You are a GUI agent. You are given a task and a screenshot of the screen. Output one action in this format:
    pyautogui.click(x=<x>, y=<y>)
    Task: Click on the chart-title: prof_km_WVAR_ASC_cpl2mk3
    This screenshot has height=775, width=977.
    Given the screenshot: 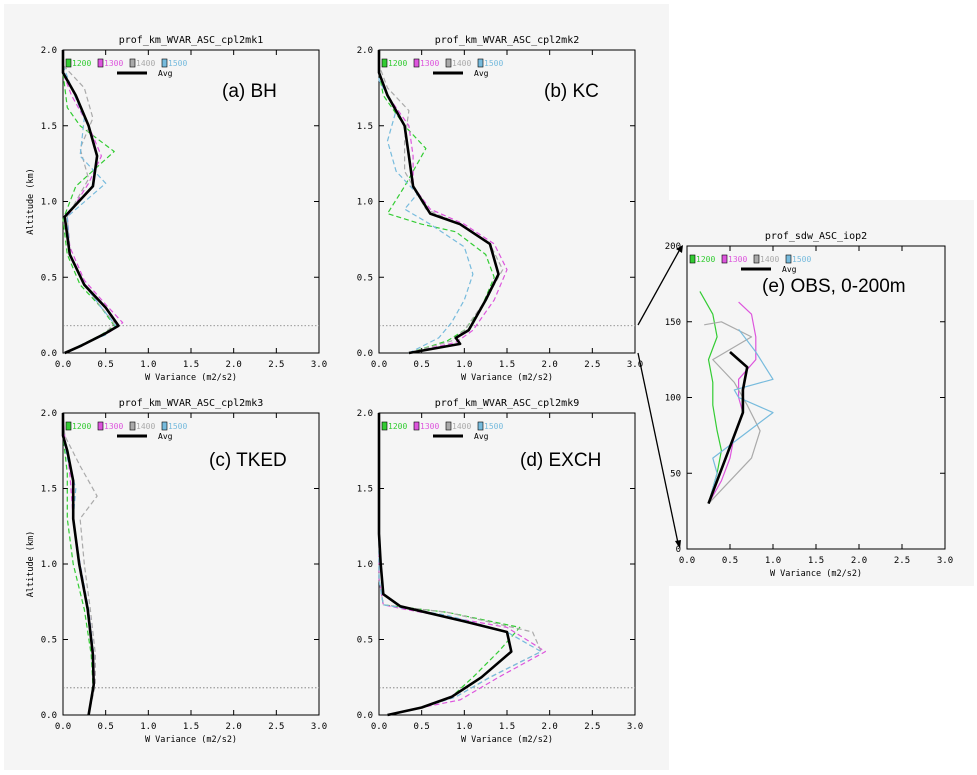 What is the action you would take?
    pyautogui.click(x=191, y=403)
    